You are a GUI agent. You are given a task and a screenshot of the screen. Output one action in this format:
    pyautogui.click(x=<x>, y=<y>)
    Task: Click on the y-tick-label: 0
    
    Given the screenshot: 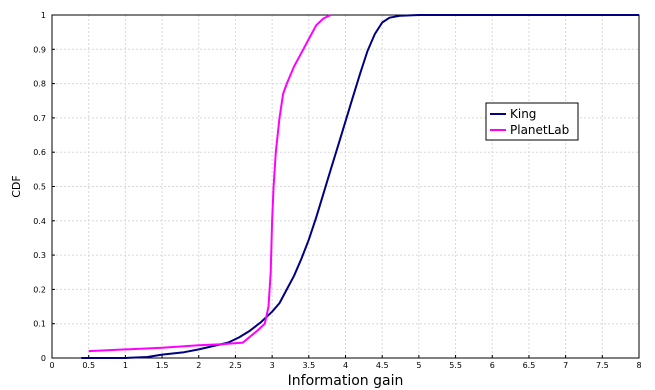 What is the action you would take?
    pyautogui.click(x=43, y=358)
    